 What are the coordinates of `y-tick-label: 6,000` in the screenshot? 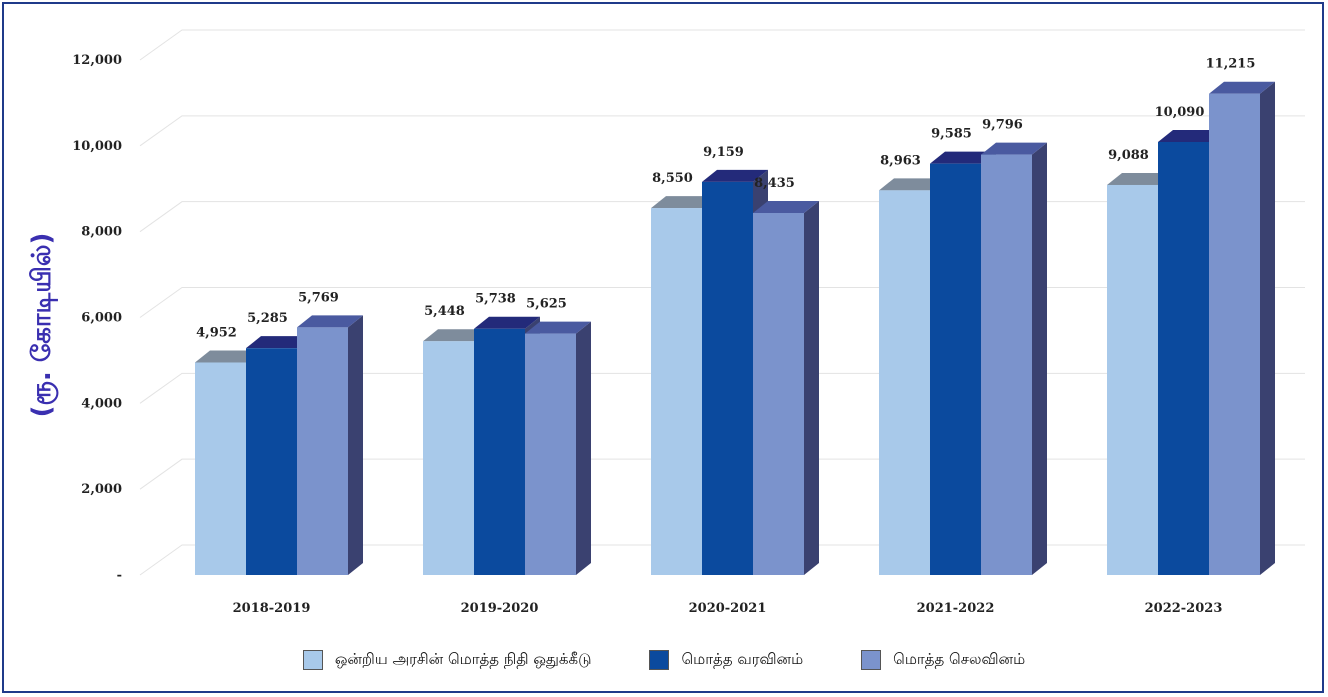 It's located at (101, 318).